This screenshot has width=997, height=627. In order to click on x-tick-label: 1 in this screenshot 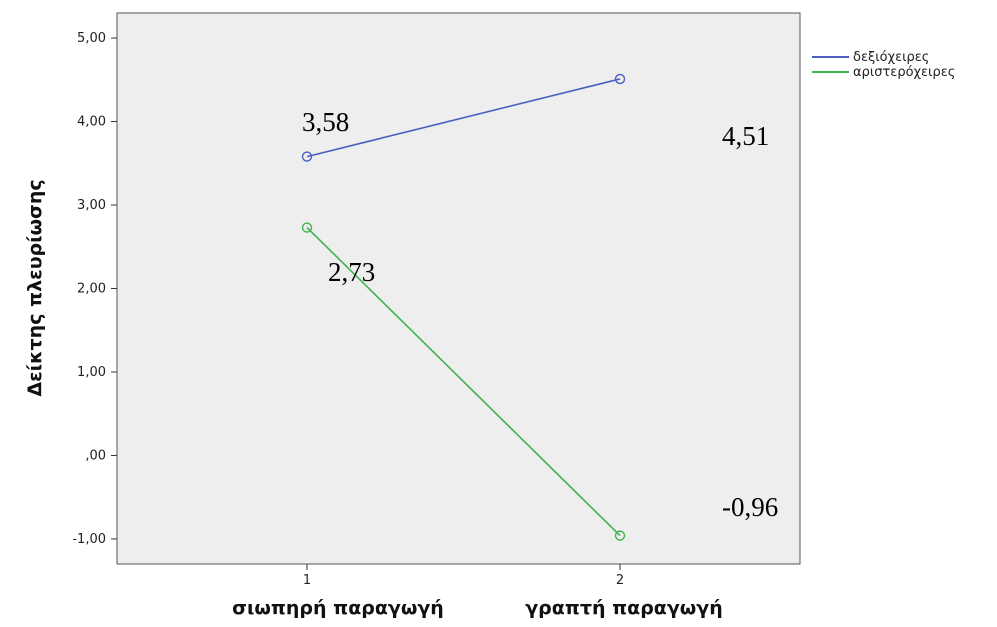, I will do `click(307, 580)`.